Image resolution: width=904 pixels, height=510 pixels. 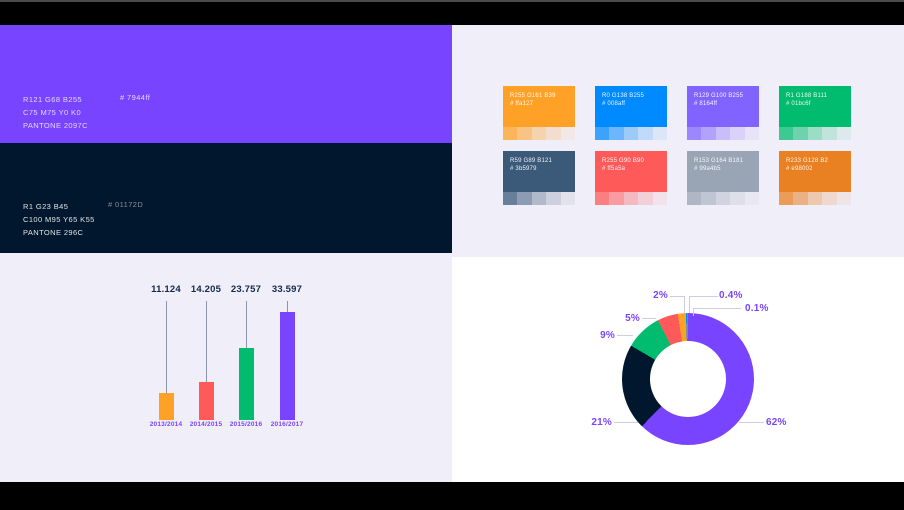 I want to click on swatch-hex-value: # 3b5979, so click(x=523, y=169).